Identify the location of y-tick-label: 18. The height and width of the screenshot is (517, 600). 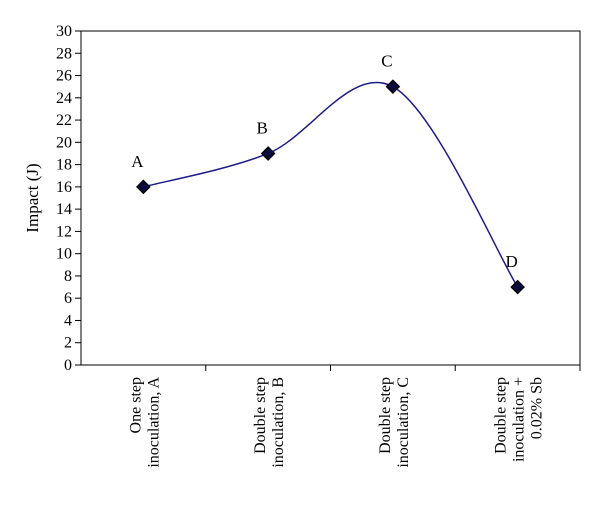
(64, 165).